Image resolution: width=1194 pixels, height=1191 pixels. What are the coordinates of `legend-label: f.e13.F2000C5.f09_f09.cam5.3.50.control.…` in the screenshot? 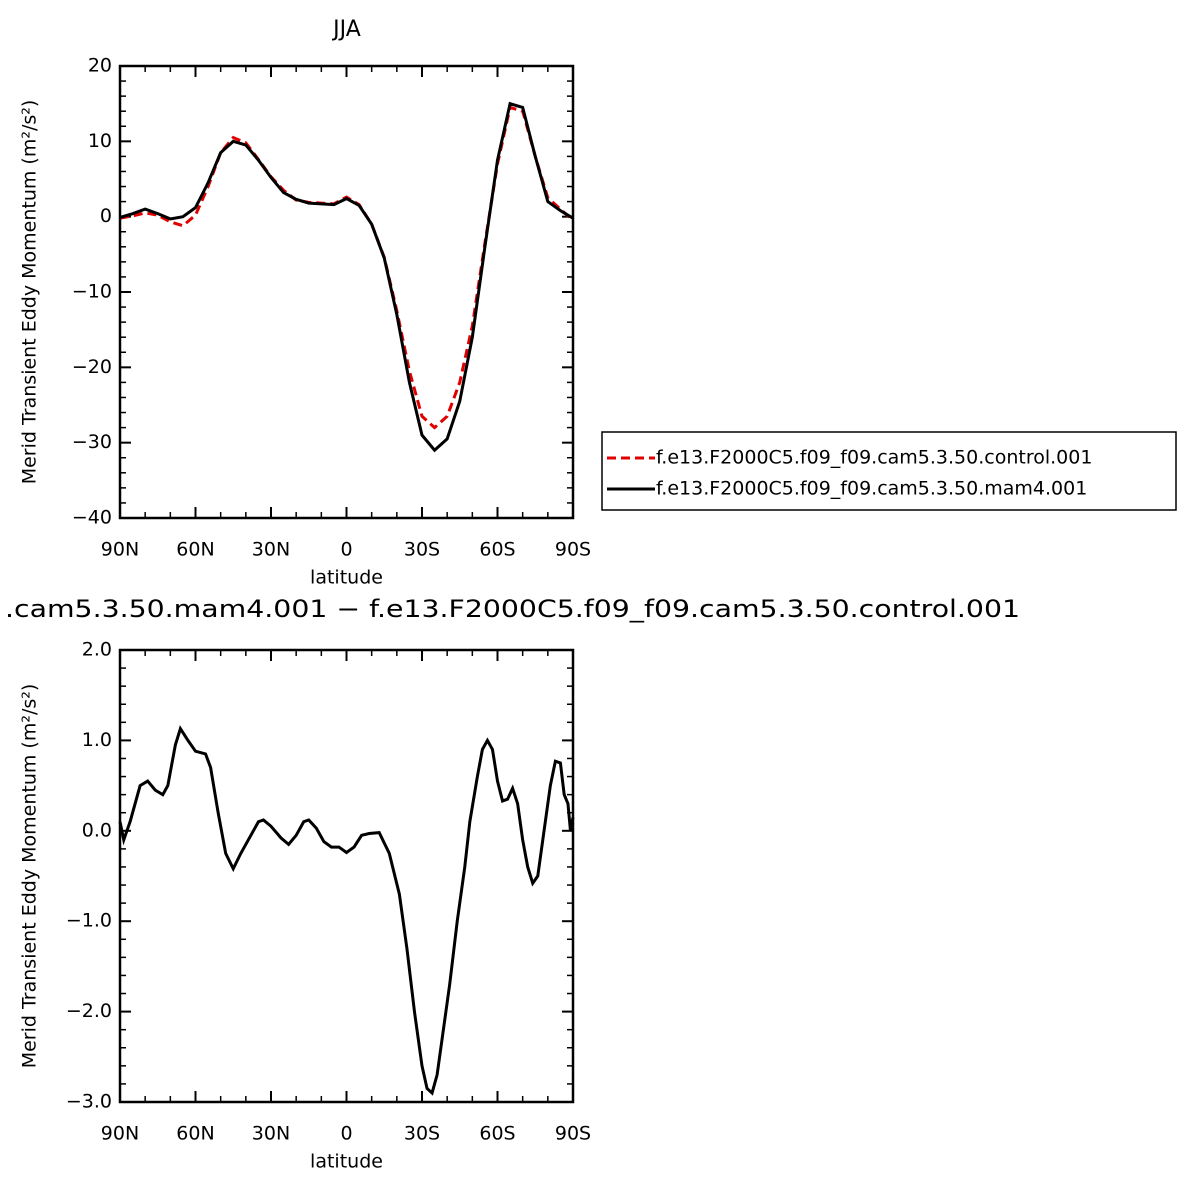 It's located at (874, 458).